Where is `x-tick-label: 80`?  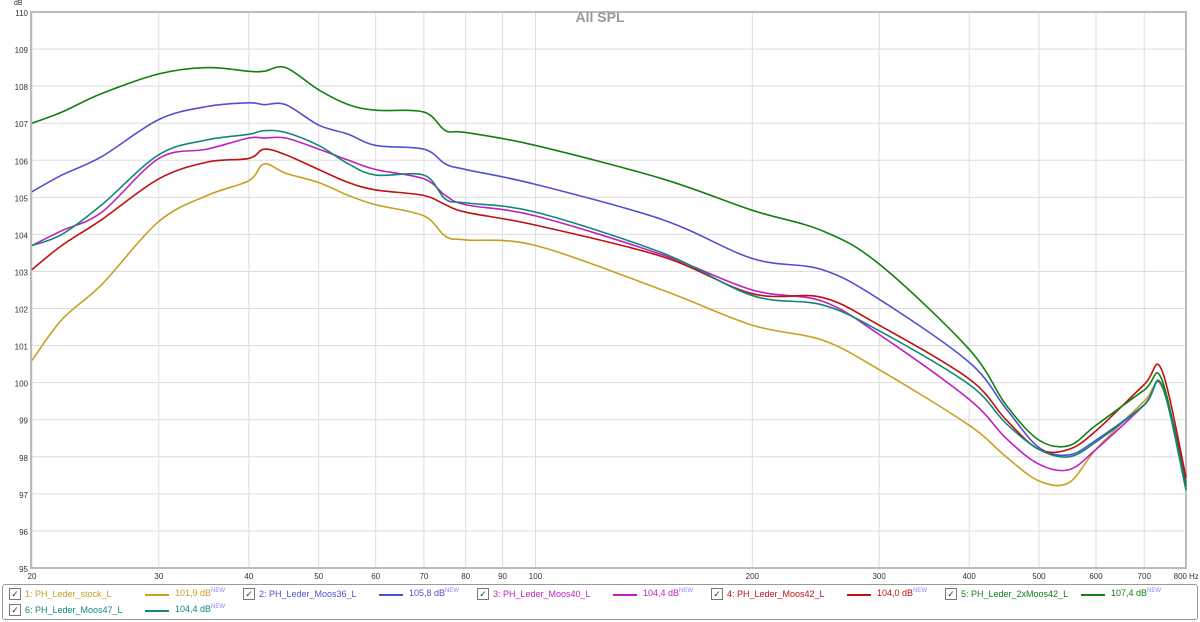
x-tick-label: 80 is located at coordinates (465, 576).